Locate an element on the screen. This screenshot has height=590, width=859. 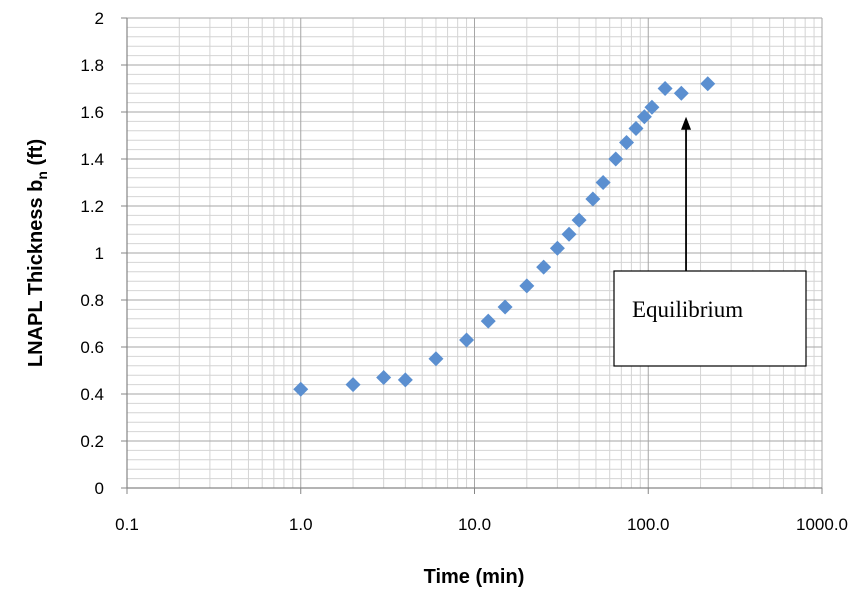
y-axis-title: LNAPL Thickness bn (ft) is located at coordinates (37, 253).